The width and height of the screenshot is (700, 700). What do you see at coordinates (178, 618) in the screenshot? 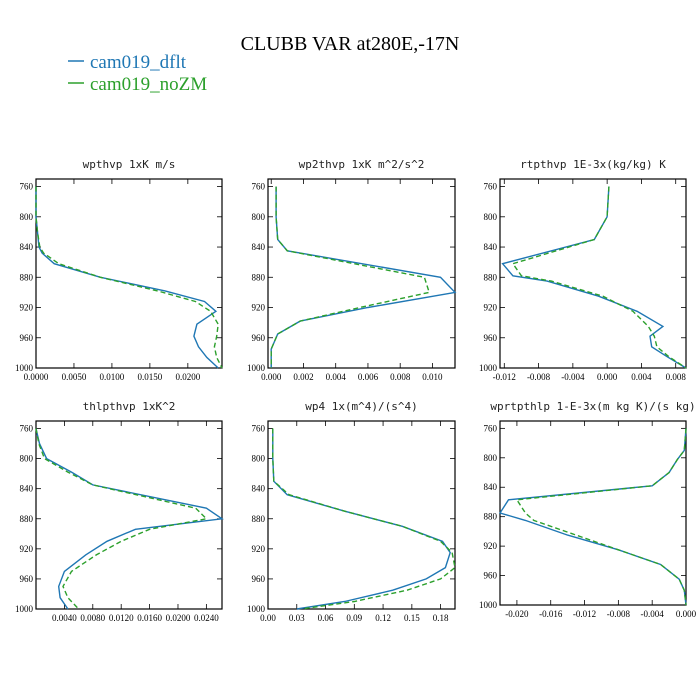
I see `x-tick-label: 0.0200` at bounding box center [178, 618].